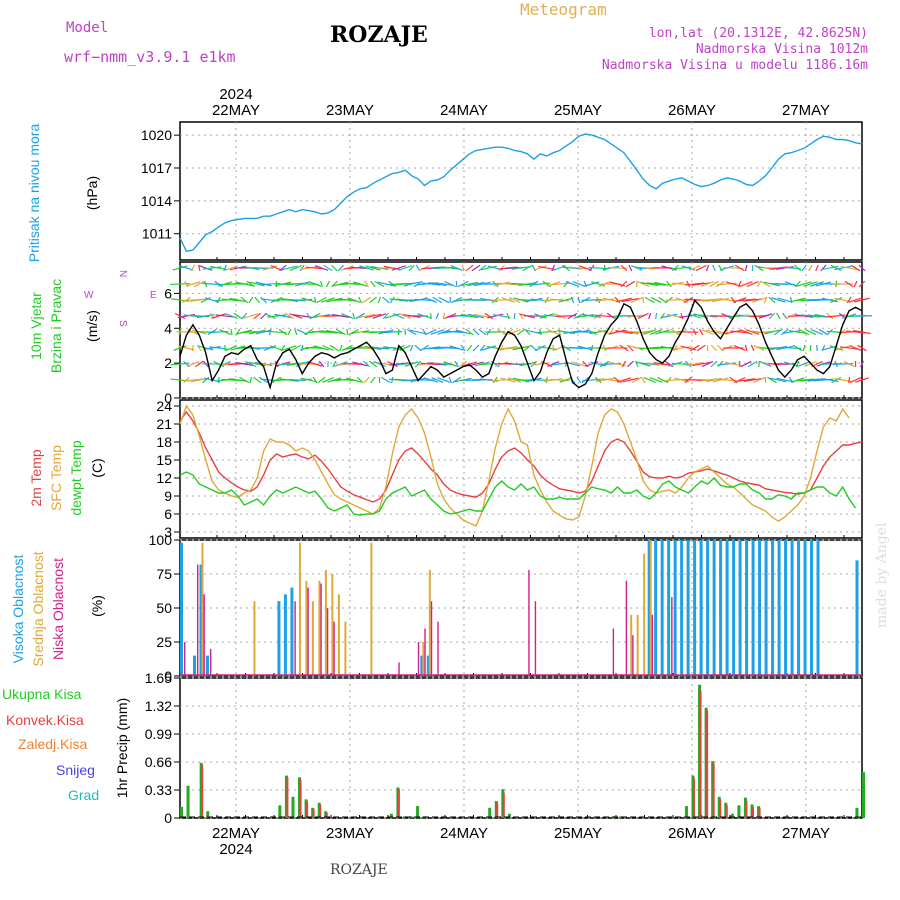 This screenshot has height=900, width=900. I want to click on y-tick-label: 1014, so click(156, 201).